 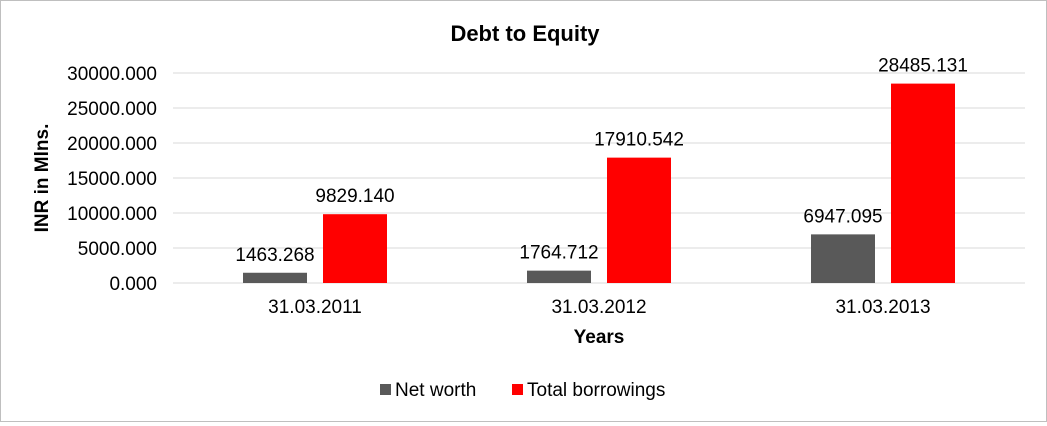 I want to click on y-tick-label: 30000.000, so click(x=112, y=74).